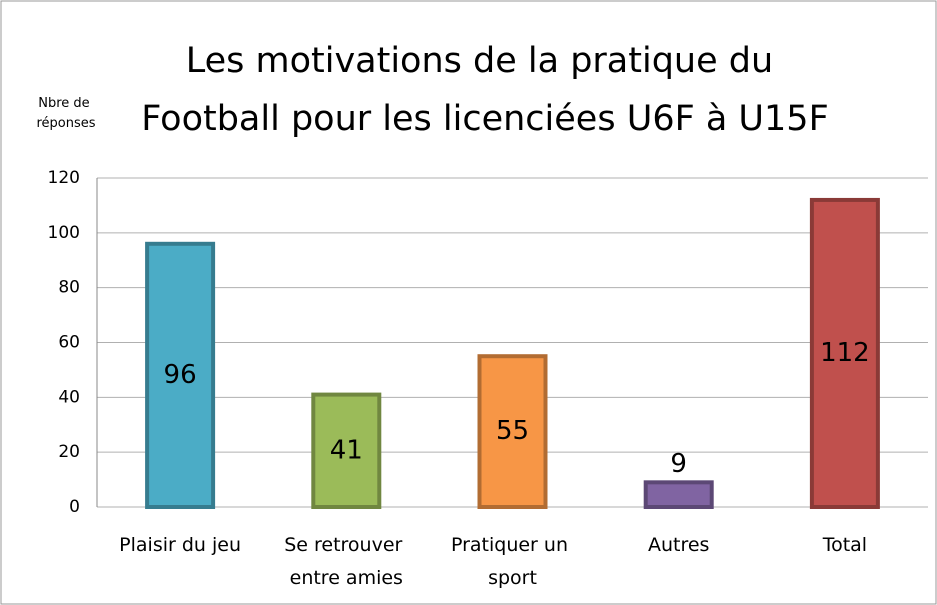 The image size is (937, 605). Describe the element at coordinates (69, 452) in the screenshot. I see `y-tick-label: 20` at that location.